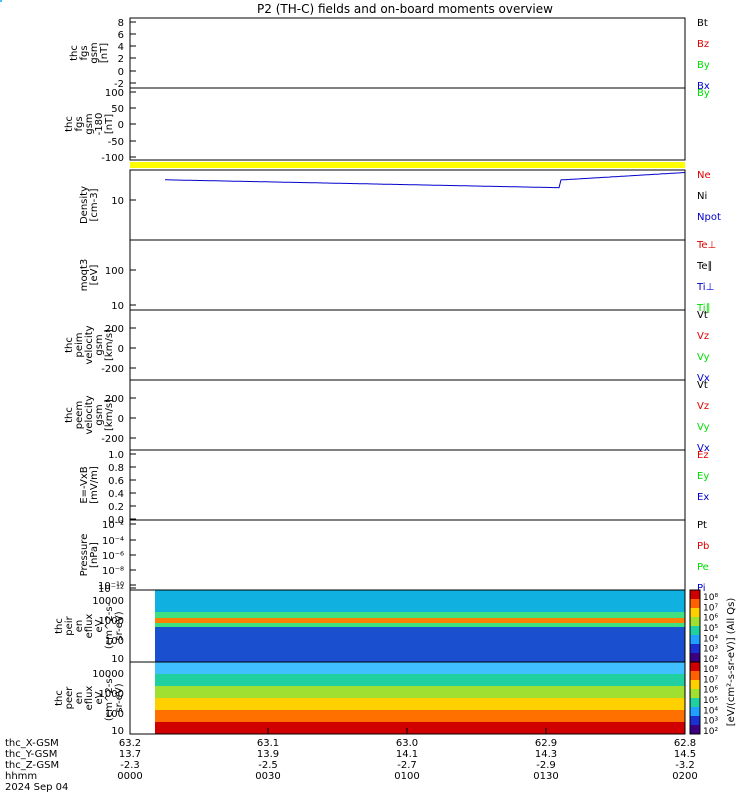 The width and height of the screenshot is (750, 800). What do you see at coordinates (89, 344) in the screenshot?
I see `y-axis-label: velocity` at bounding box center [89, 344].